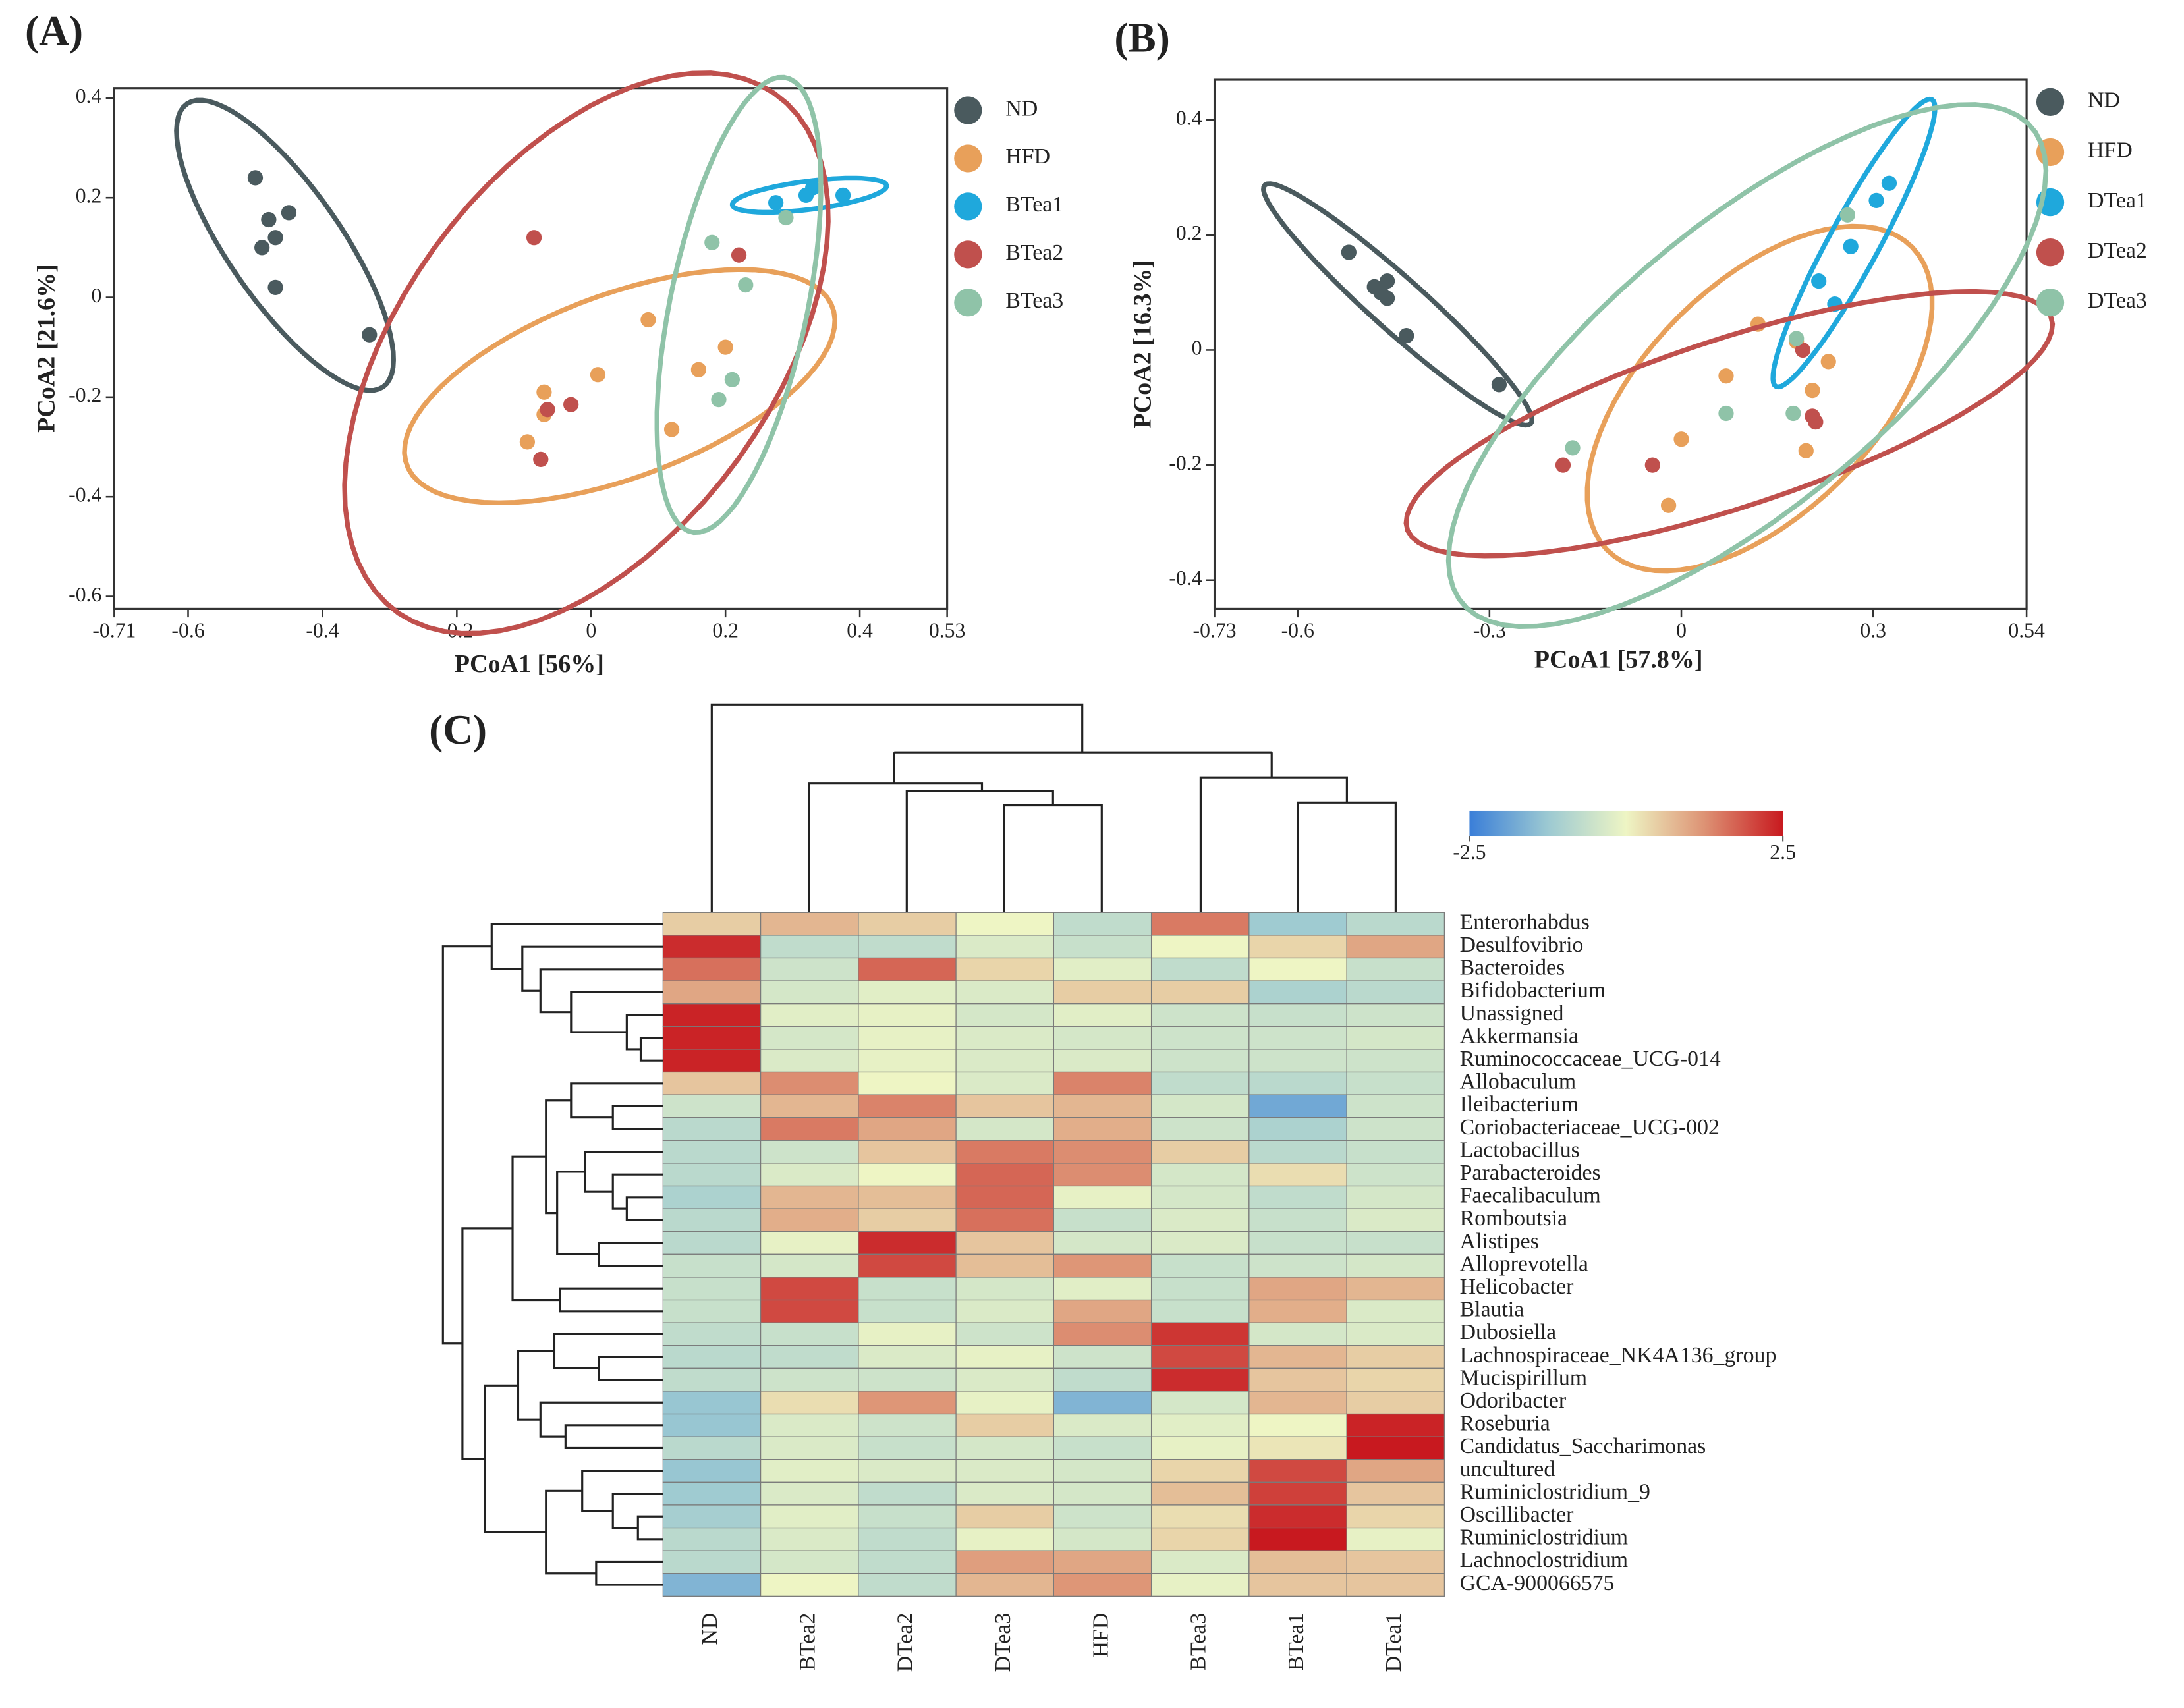  What do you see at coordinates (1517, 1287) in the screenshot?
I see `row-label: Helicobacter` at bounding box center [1517, 1287].